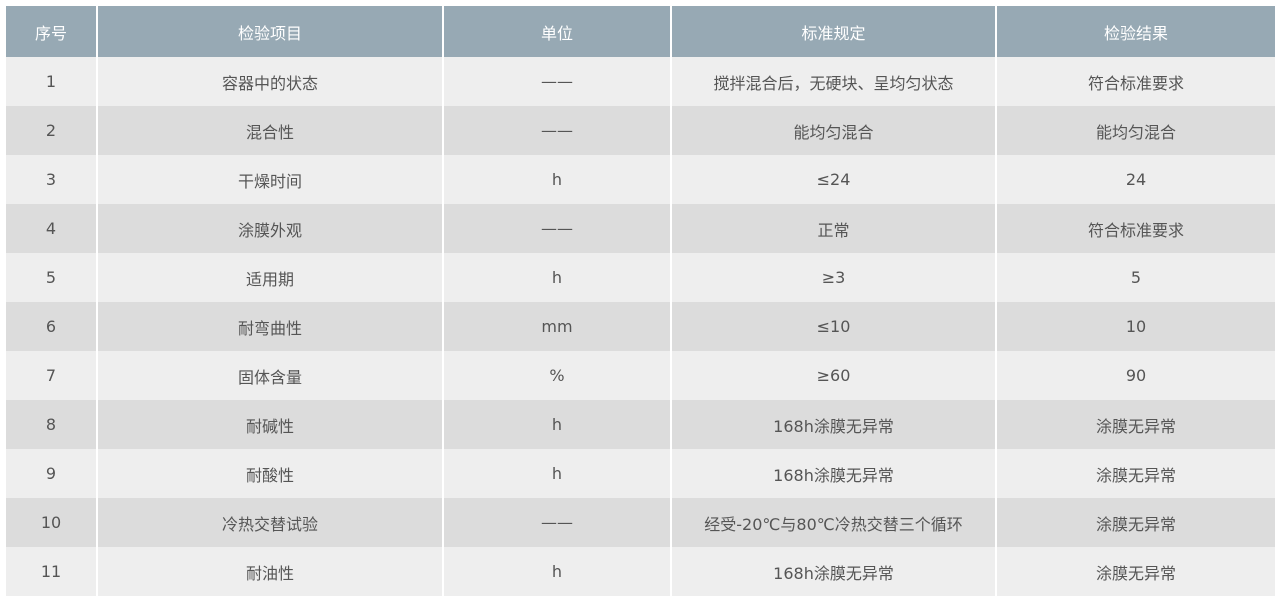  What do you see at coordinates (269, 326) in the screenshot?
I see `cell-item: 耐弯曲性` at bounding box center [269, 326].